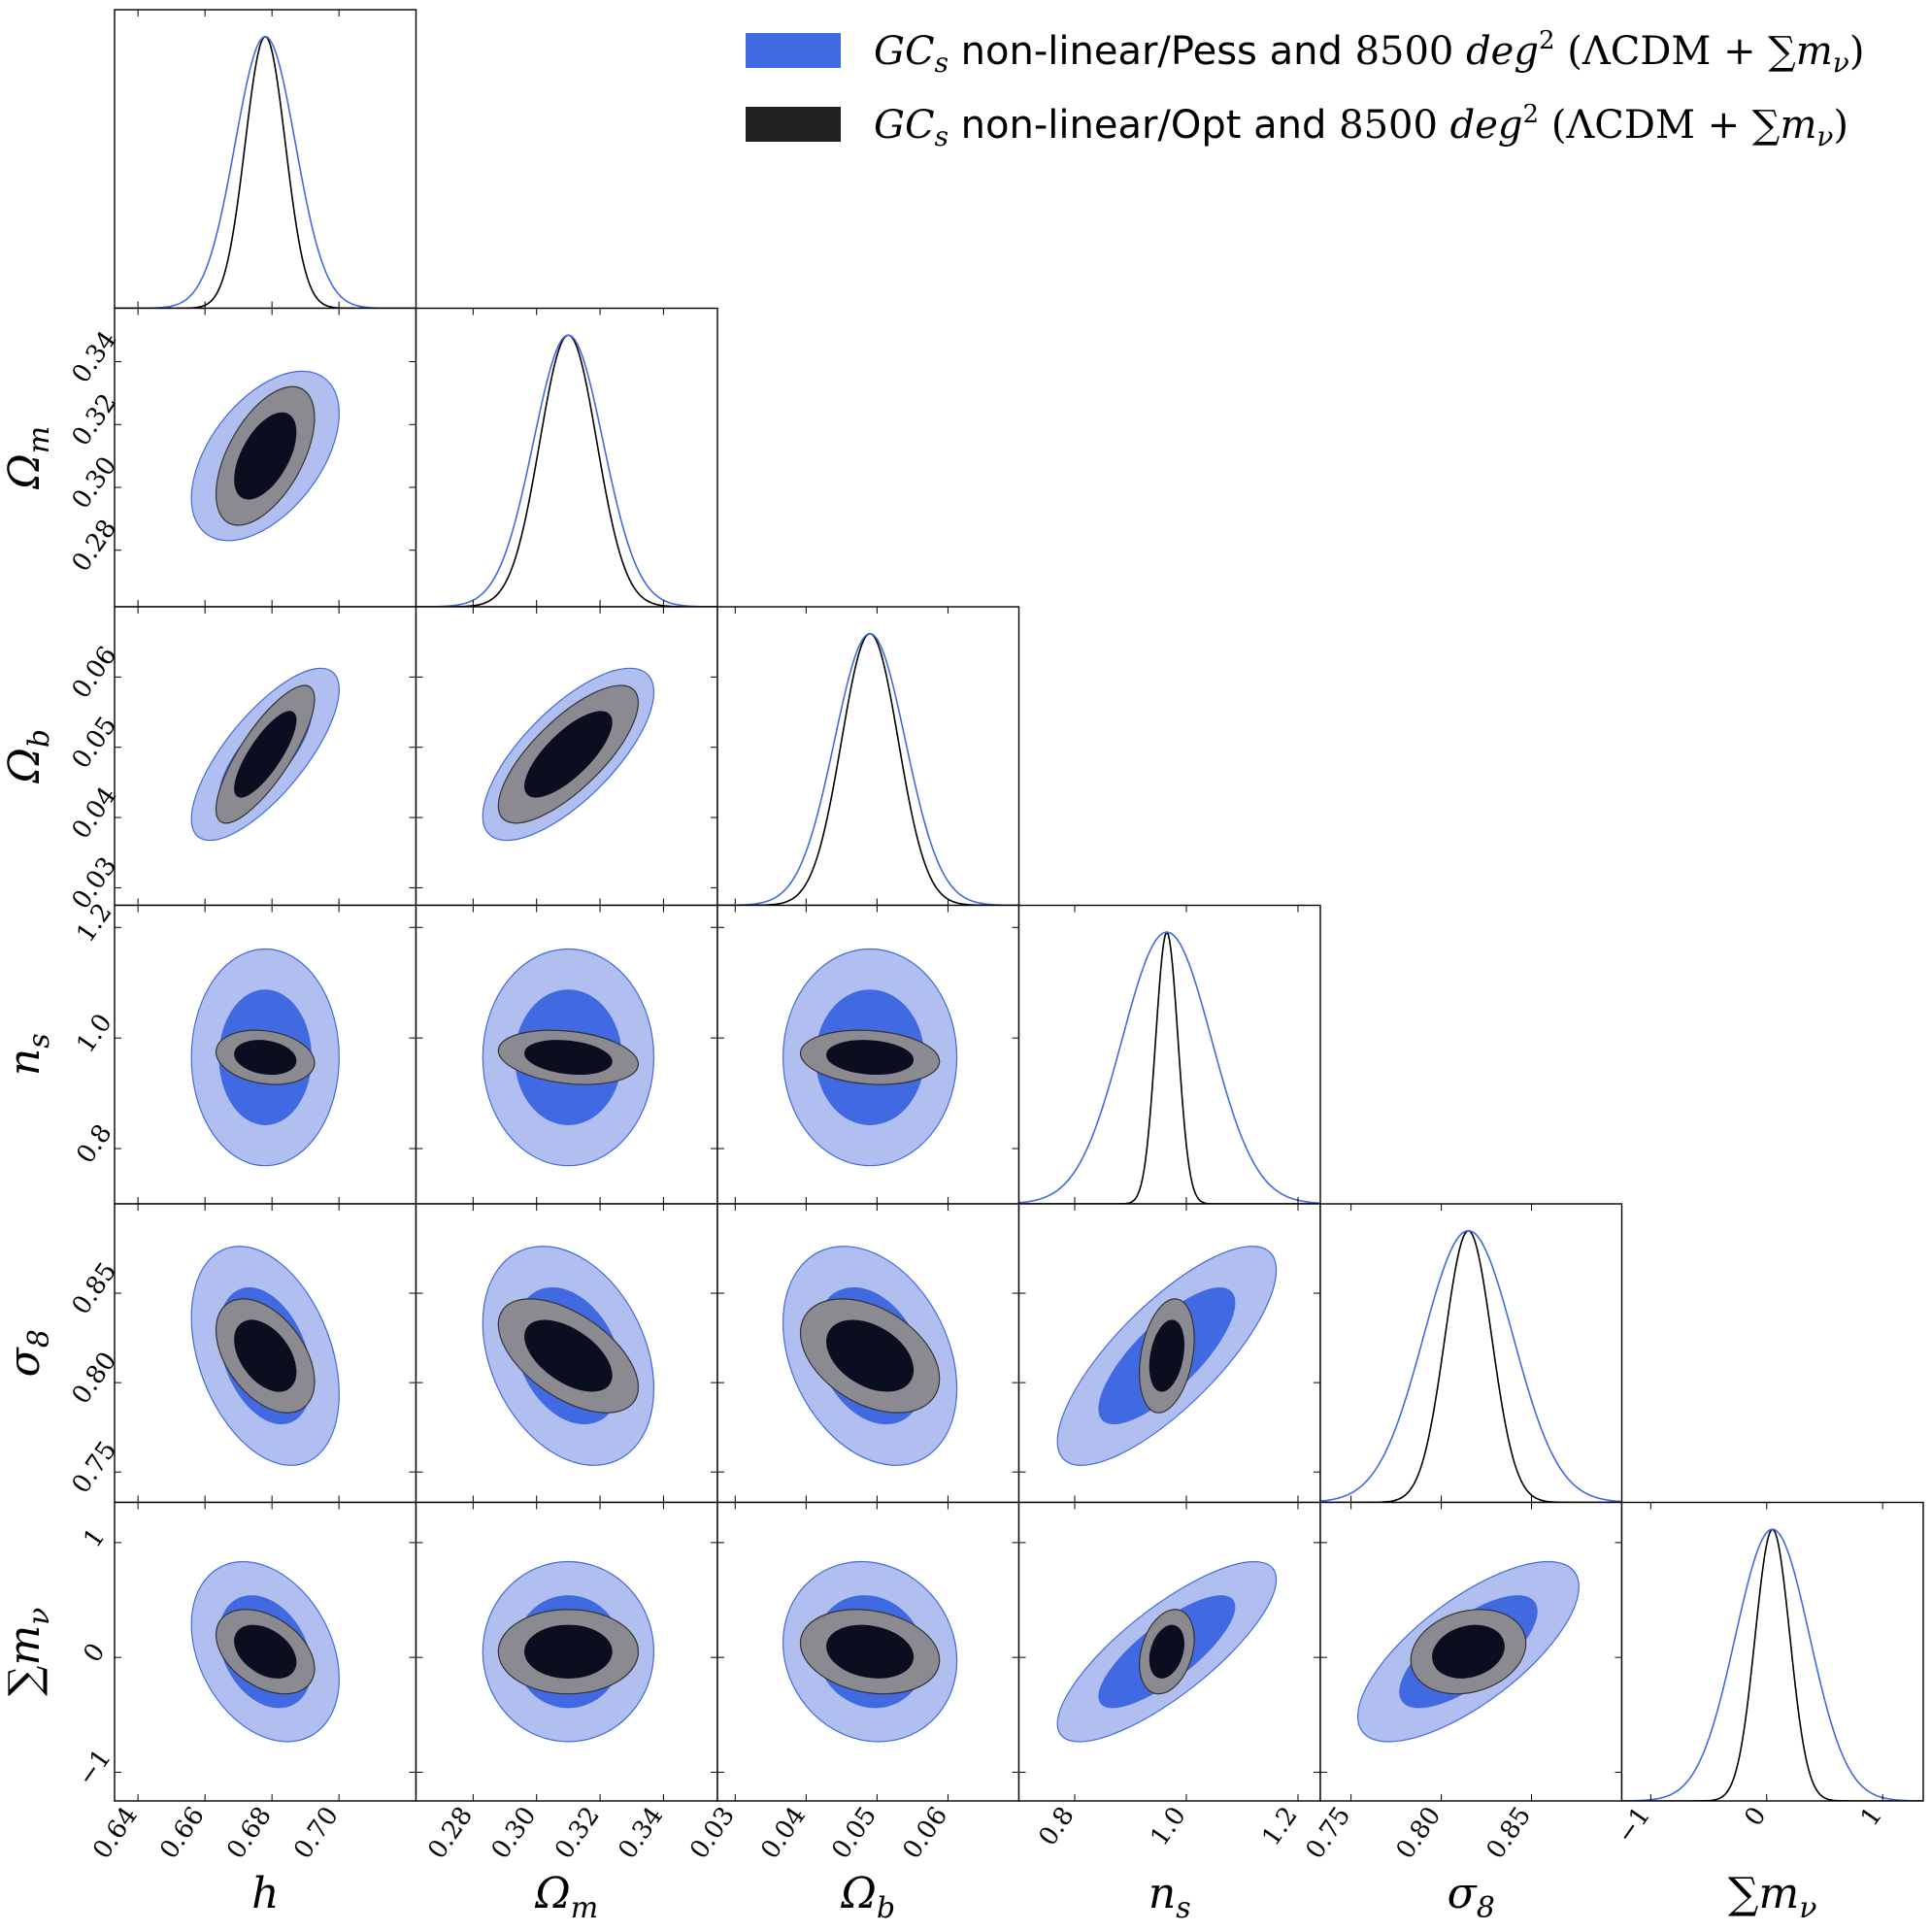 The image size is (1931, 1932). What do you see at coordinates (784, 1833) in the screenshot?
I see `x-tick-label-omega_b: 0.04` at bounding box center [784, 1833].